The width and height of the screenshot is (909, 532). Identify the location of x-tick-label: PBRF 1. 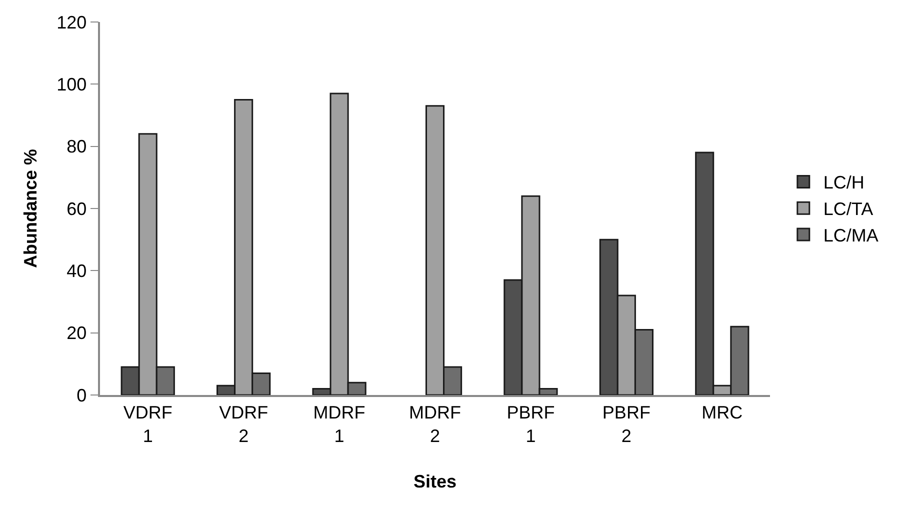
(530, 424).